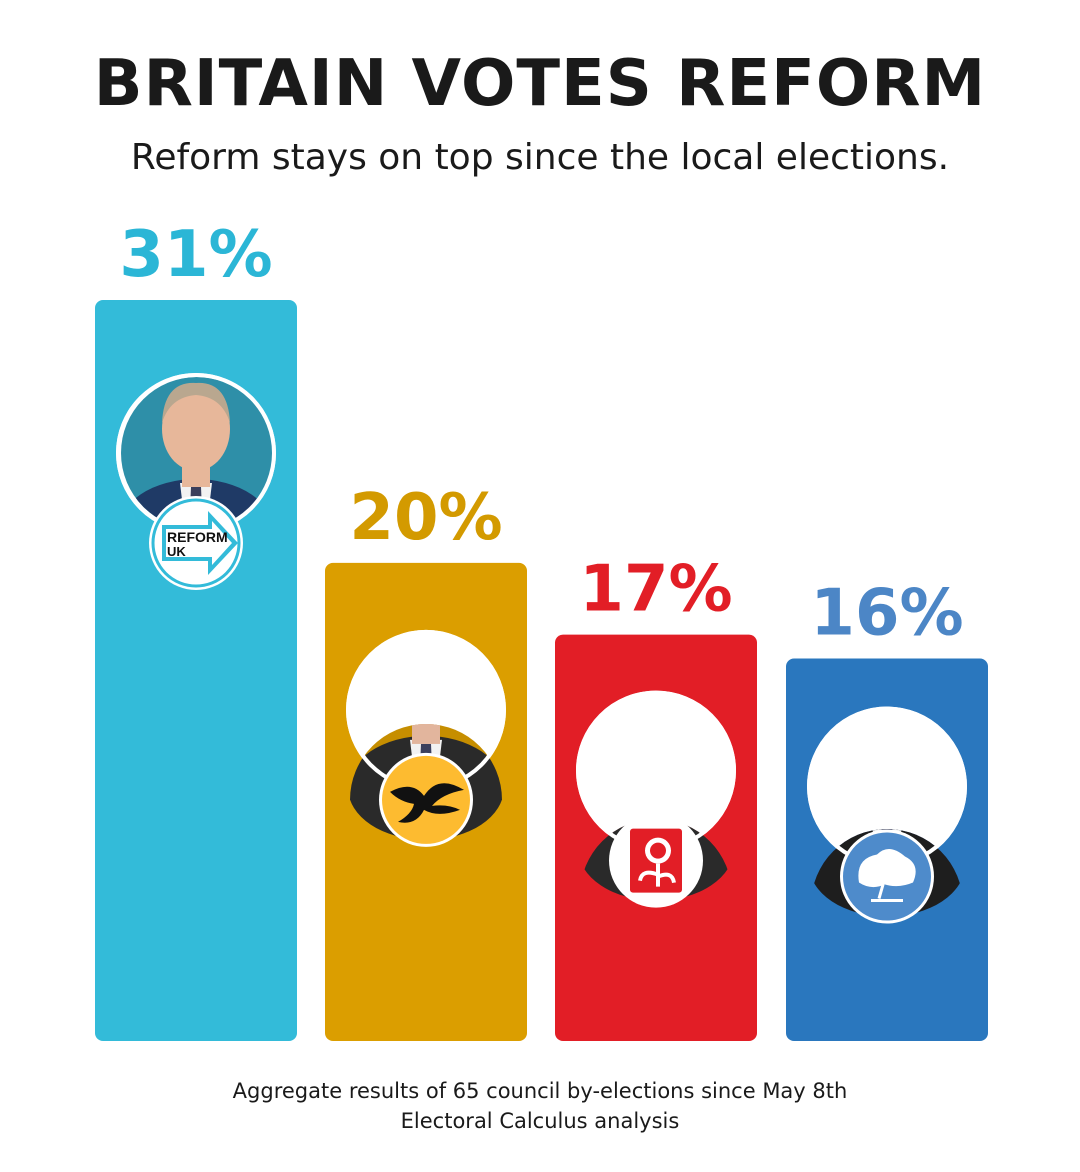  What do you see at coordinates (887, 876) in the screenshot?
I see `conservative-tree-icon` at bounding box center [887, 876].